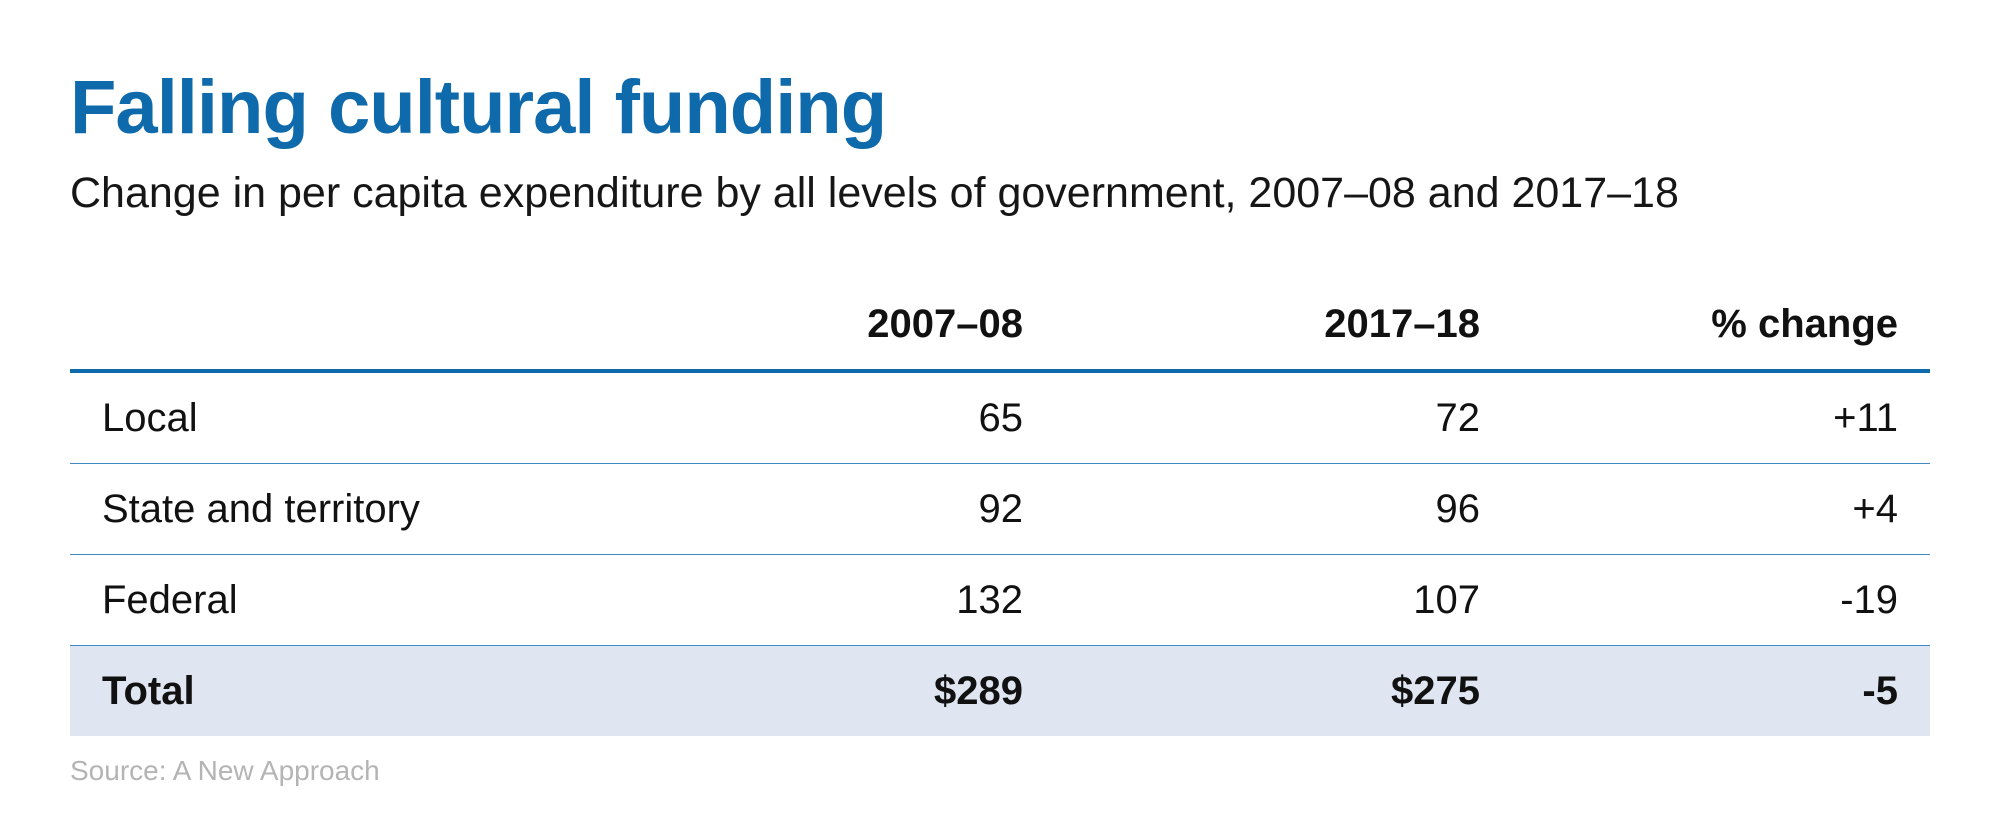 This screenshot has height=832, width=2000. I want to click on column-header-percent-change: % change, so click(1721, 314).